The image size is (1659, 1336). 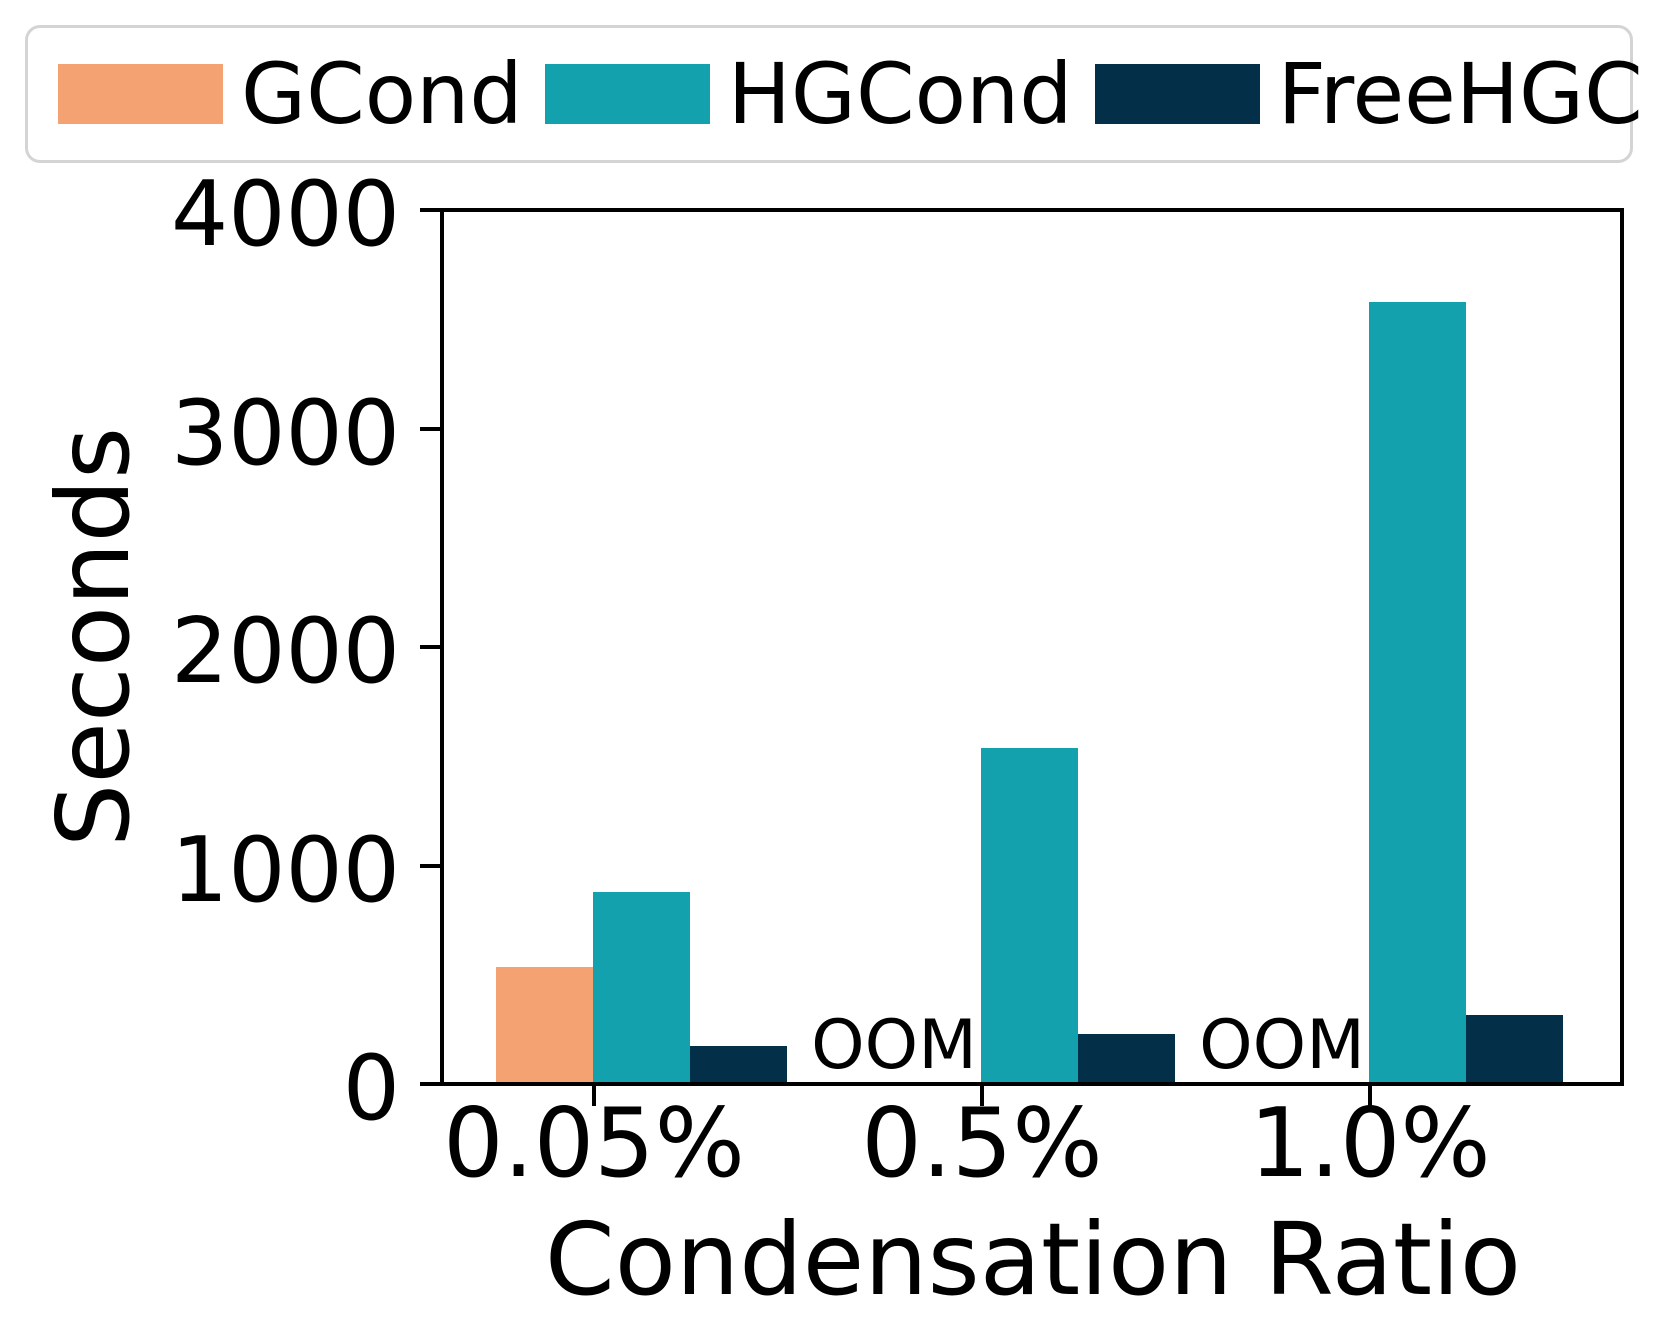 I want to click on legend-label: HGCond, so click(x=900, y=94).